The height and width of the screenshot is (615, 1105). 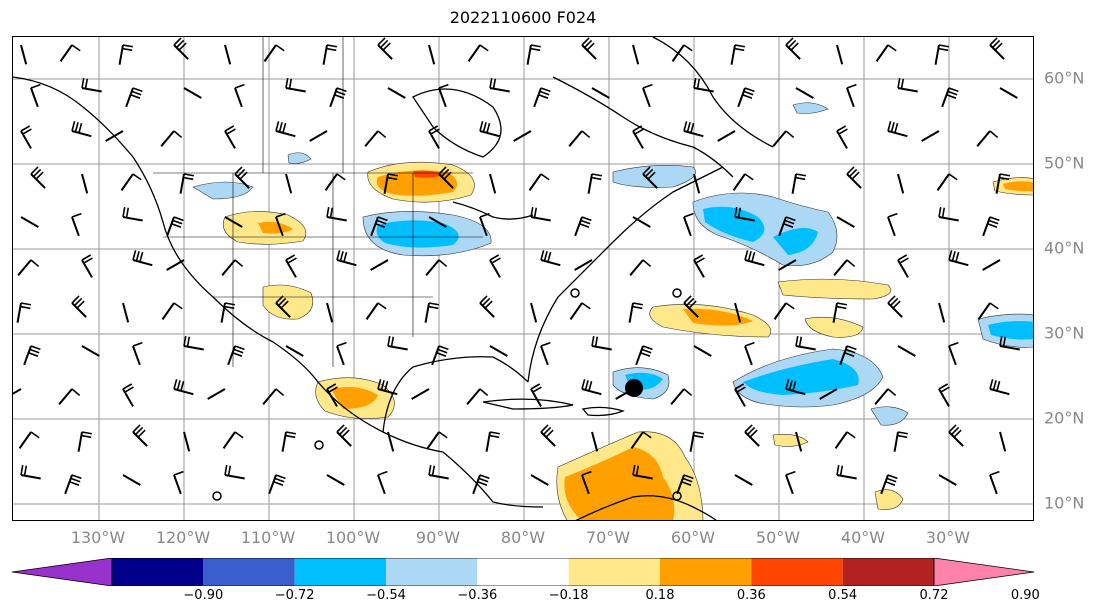 What do you see at coordinates (1064, 248) in the screenshot?
I see `lat-label: 40°N` at bounding box center [1064, 248].